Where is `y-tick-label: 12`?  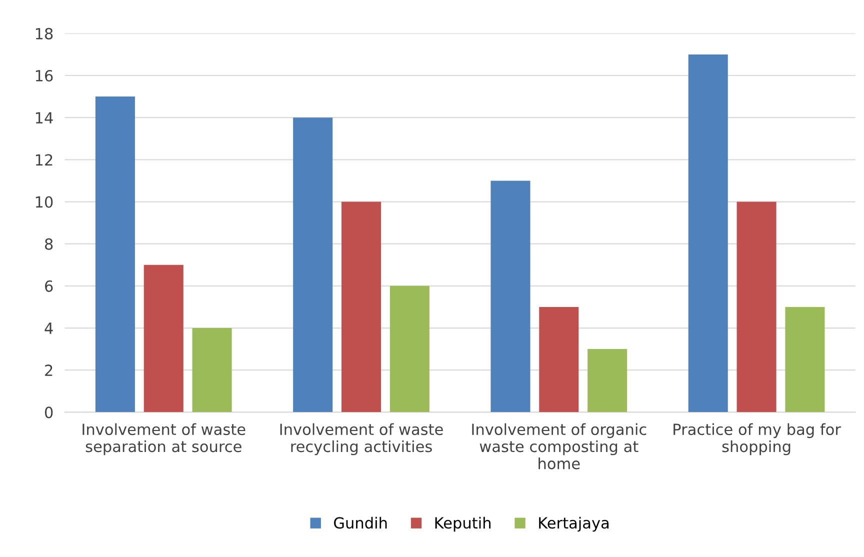 y-tick-label: 12 is located at coordinates (44, 160).